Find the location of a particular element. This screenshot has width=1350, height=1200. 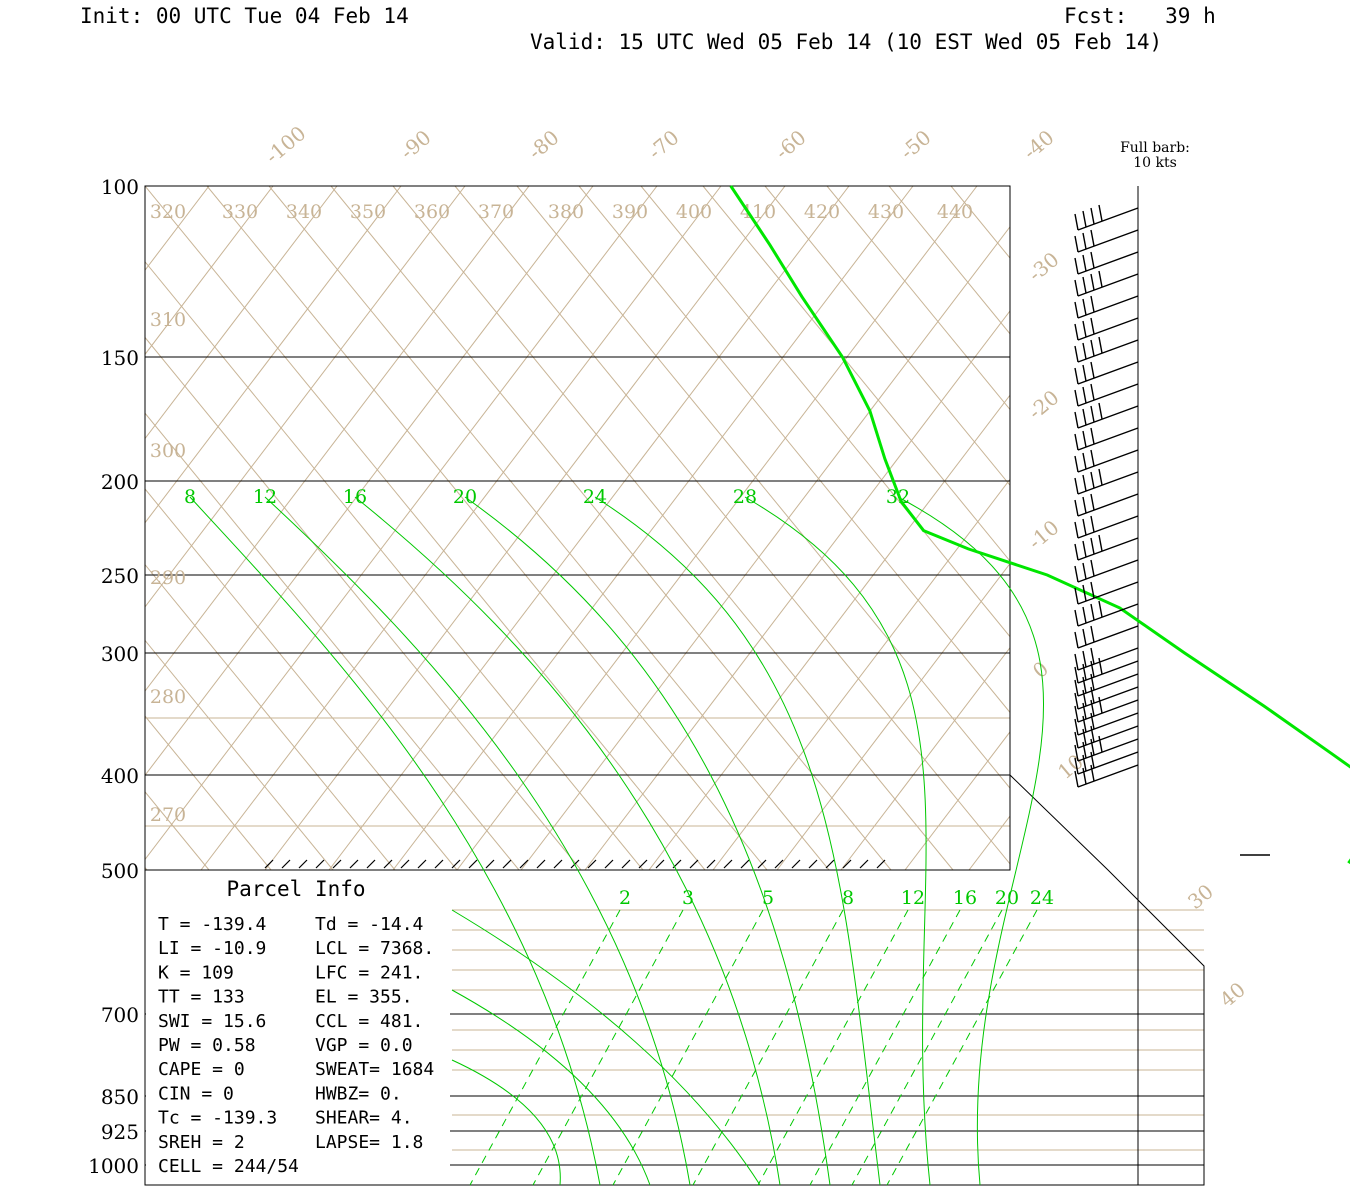

theta-label: 380 is located at coordinates (566, 212).